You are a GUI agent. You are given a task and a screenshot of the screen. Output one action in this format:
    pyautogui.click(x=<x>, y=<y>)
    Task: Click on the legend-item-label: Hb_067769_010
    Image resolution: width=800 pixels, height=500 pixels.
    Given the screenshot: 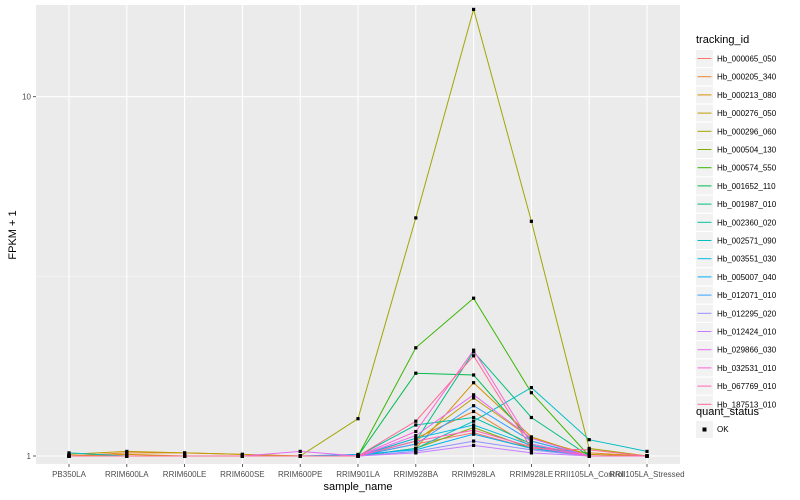 What is the action you would take?
    pyautogui.click(x=747, y=386)
    